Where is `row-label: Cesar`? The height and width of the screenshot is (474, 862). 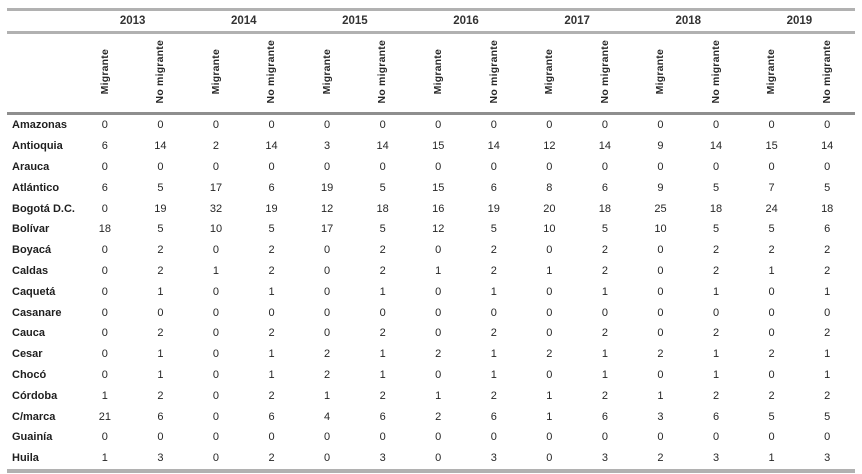
row-label: Cesar is located at coordinates (27, 354).